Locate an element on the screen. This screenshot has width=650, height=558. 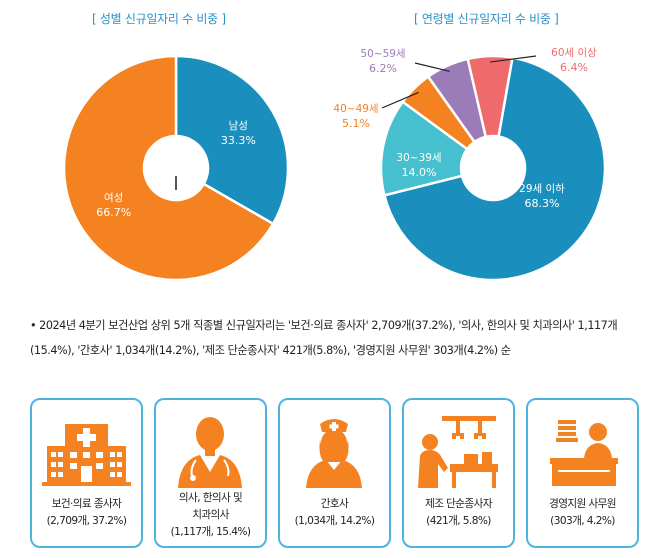
card-health-medical-worker: 보건·의료 종사자 (2,709개, 37.2%) is located at coordinates (86, 473).